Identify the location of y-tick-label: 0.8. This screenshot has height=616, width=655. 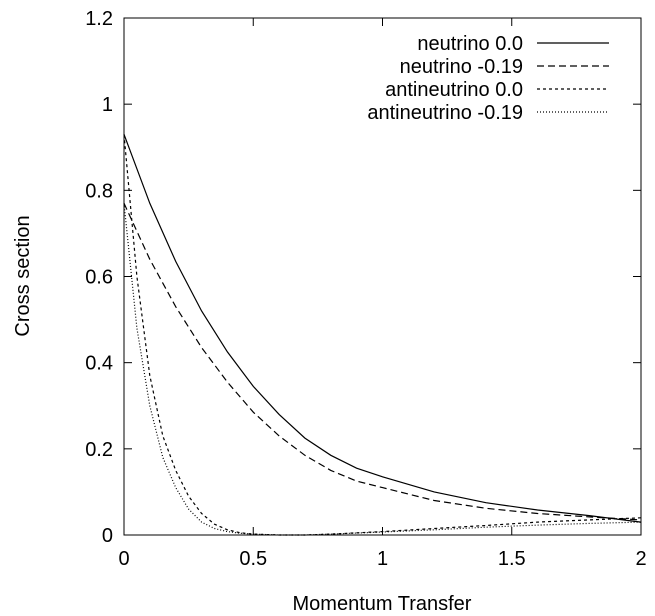
(99, 191).